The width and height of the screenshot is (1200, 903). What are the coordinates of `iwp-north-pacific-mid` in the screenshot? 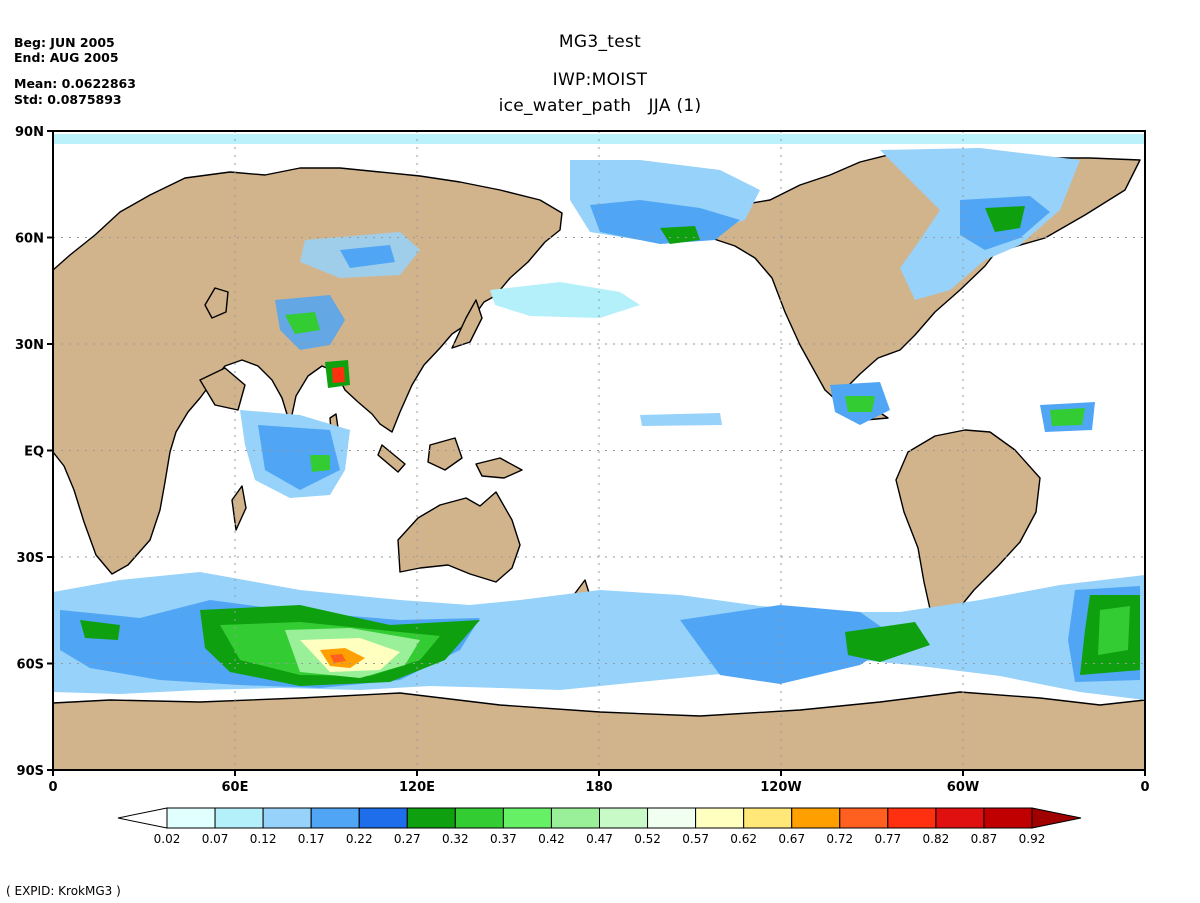 It's located at (665, 222).